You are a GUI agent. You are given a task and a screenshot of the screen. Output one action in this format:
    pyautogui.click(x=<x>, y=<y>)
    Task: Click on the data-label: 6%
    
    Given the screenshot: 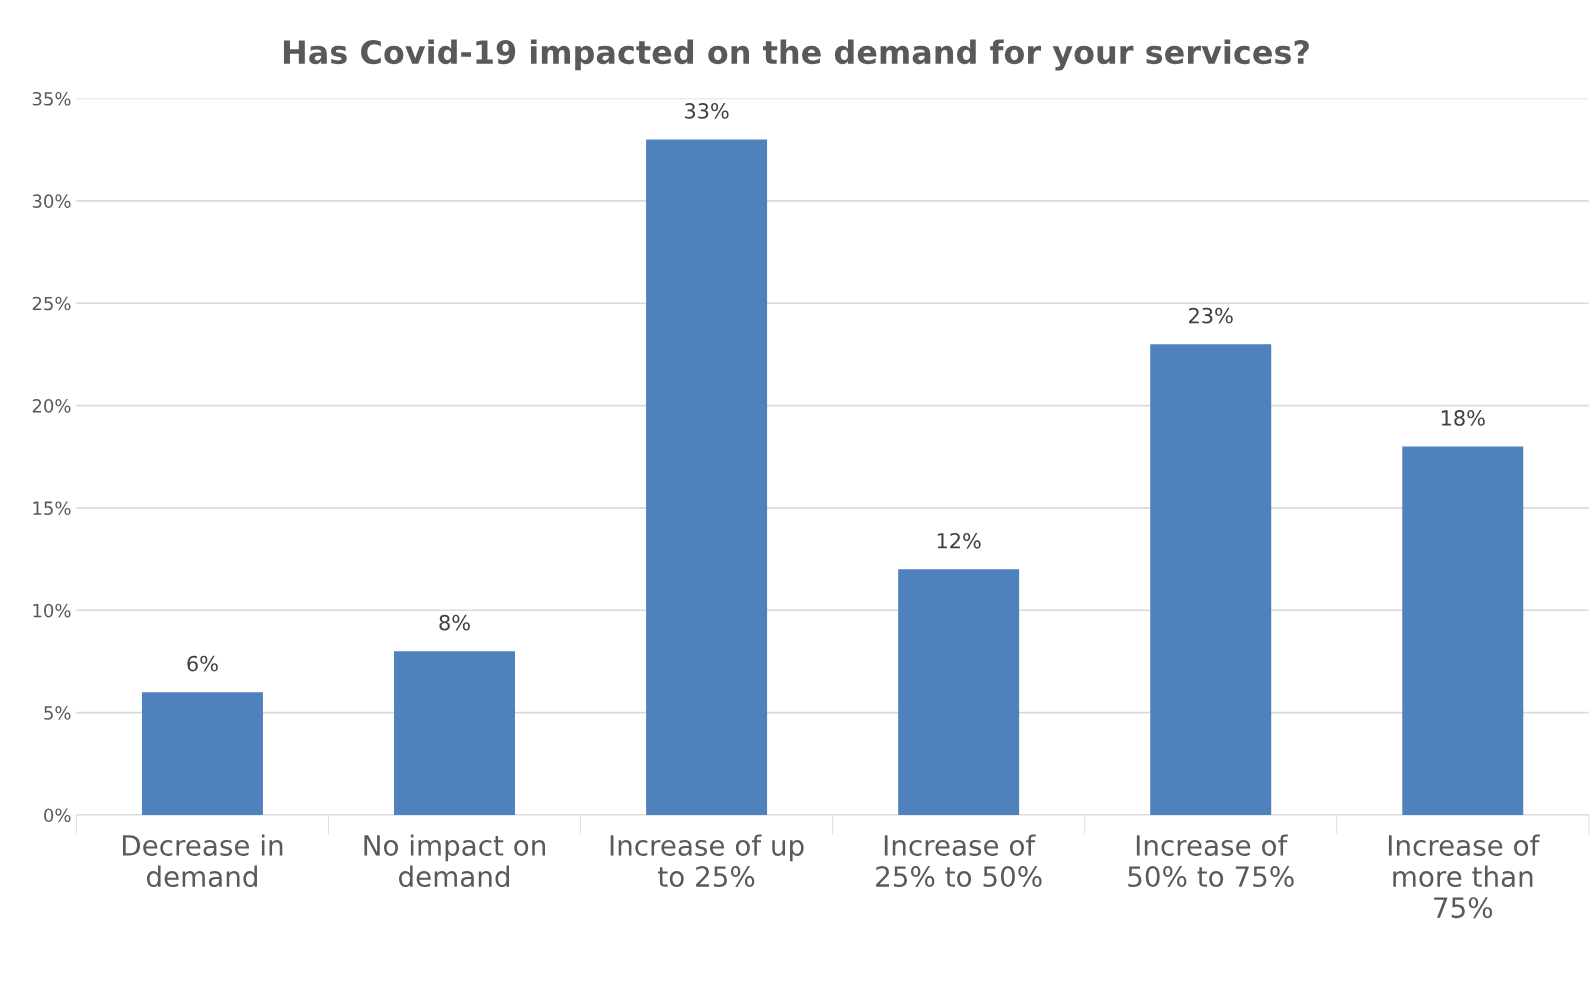 What is the action you would take?
    pyautogui.click(x=202, y=663)
    